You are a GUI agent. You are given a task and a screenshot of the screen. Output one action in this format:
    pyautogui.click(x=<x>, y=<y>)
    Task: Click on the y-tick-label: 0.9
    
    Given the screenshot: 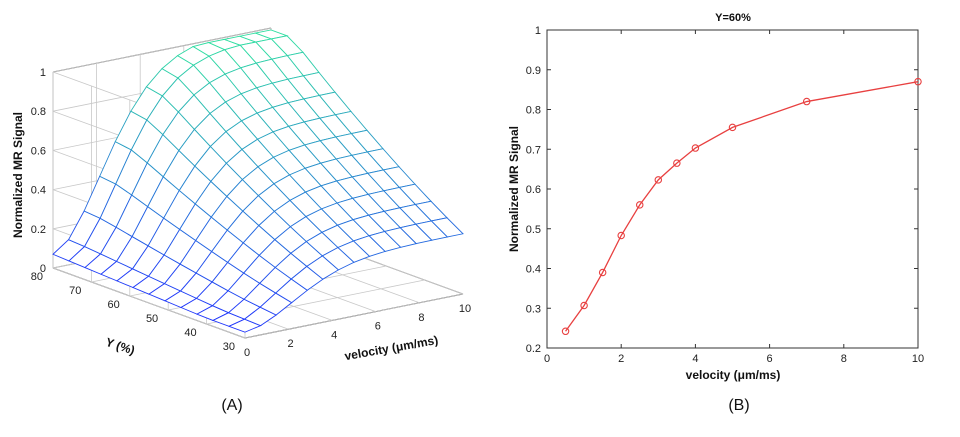 What is the action you would take?
    pyautogui.click(x=533, y=71)
    